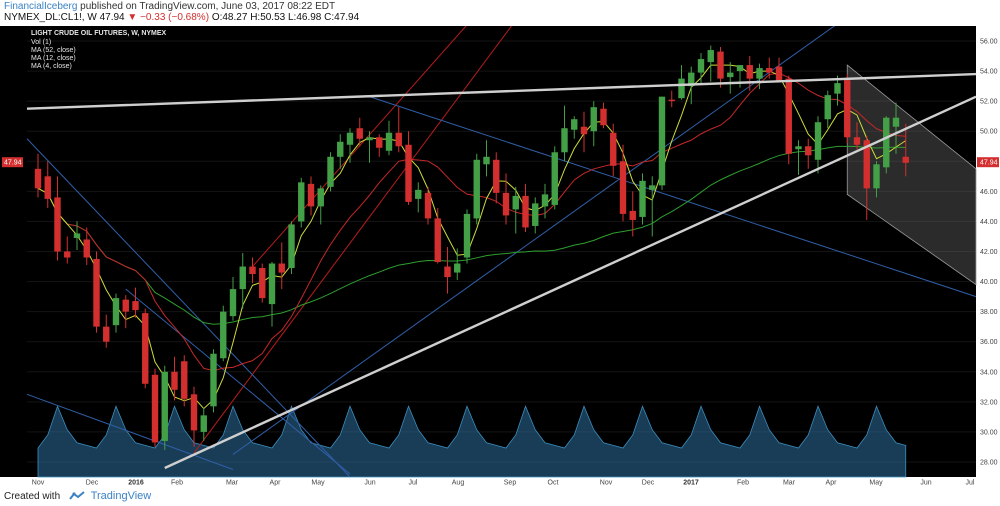 This screenshot has width=1000, height=506. Describe the element at coordinates (13, 163) in the screenshot. I see `left-price-tag-text: 47.94` at that location.